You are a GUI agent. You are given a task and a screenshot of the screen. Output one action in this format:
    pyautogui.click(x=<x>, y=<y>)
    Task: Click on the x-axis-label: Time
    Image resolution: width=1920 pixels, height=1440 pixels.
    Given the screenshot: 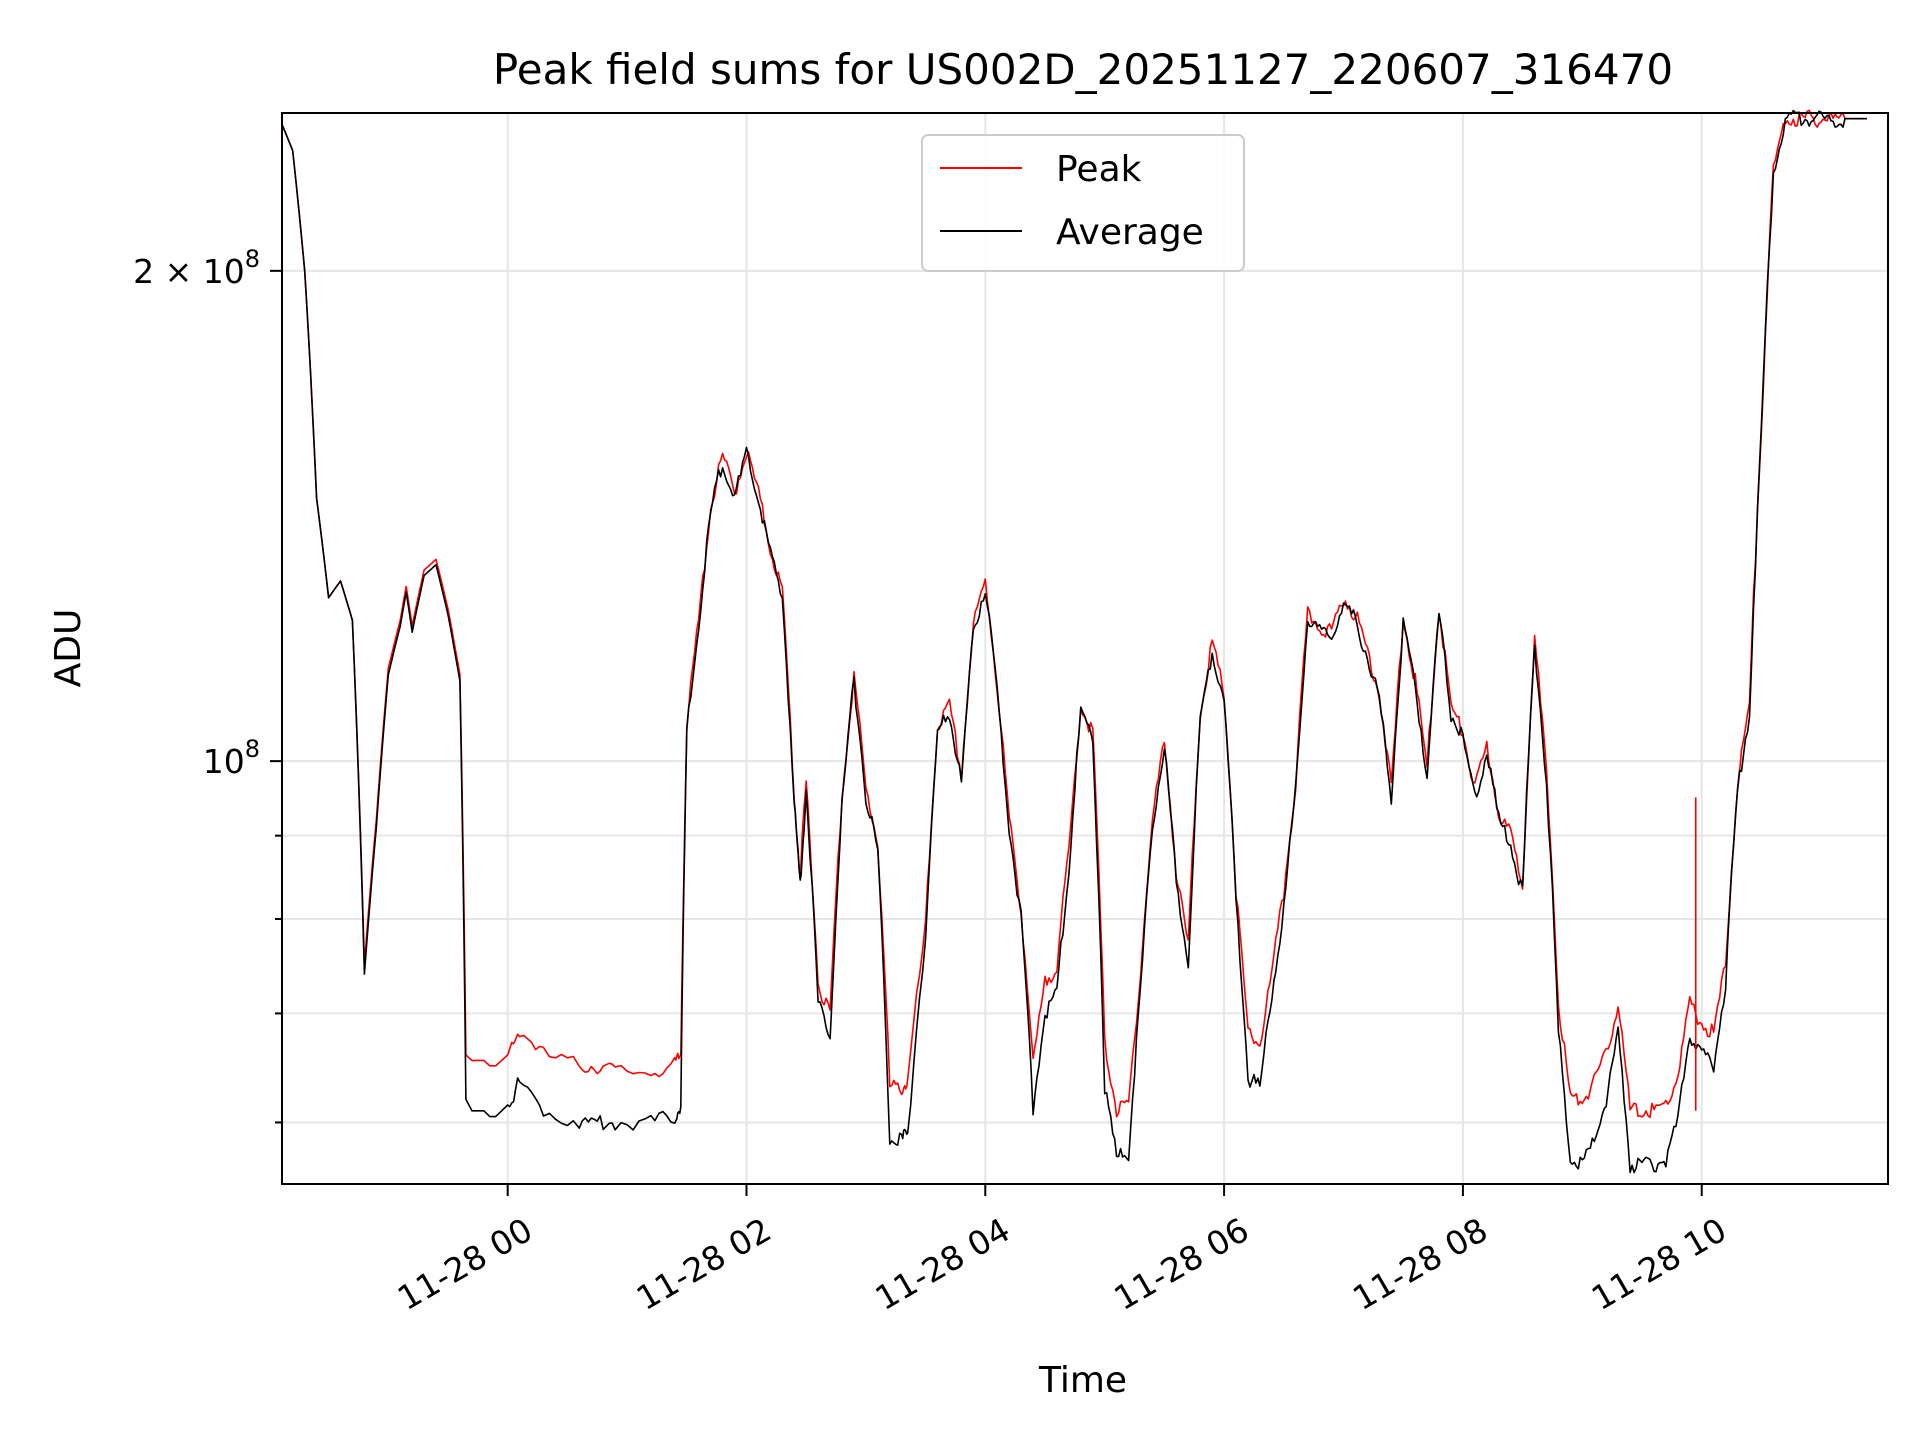 What is the action you would take?
    pyautogui.click(x=1082, y=1380)
    